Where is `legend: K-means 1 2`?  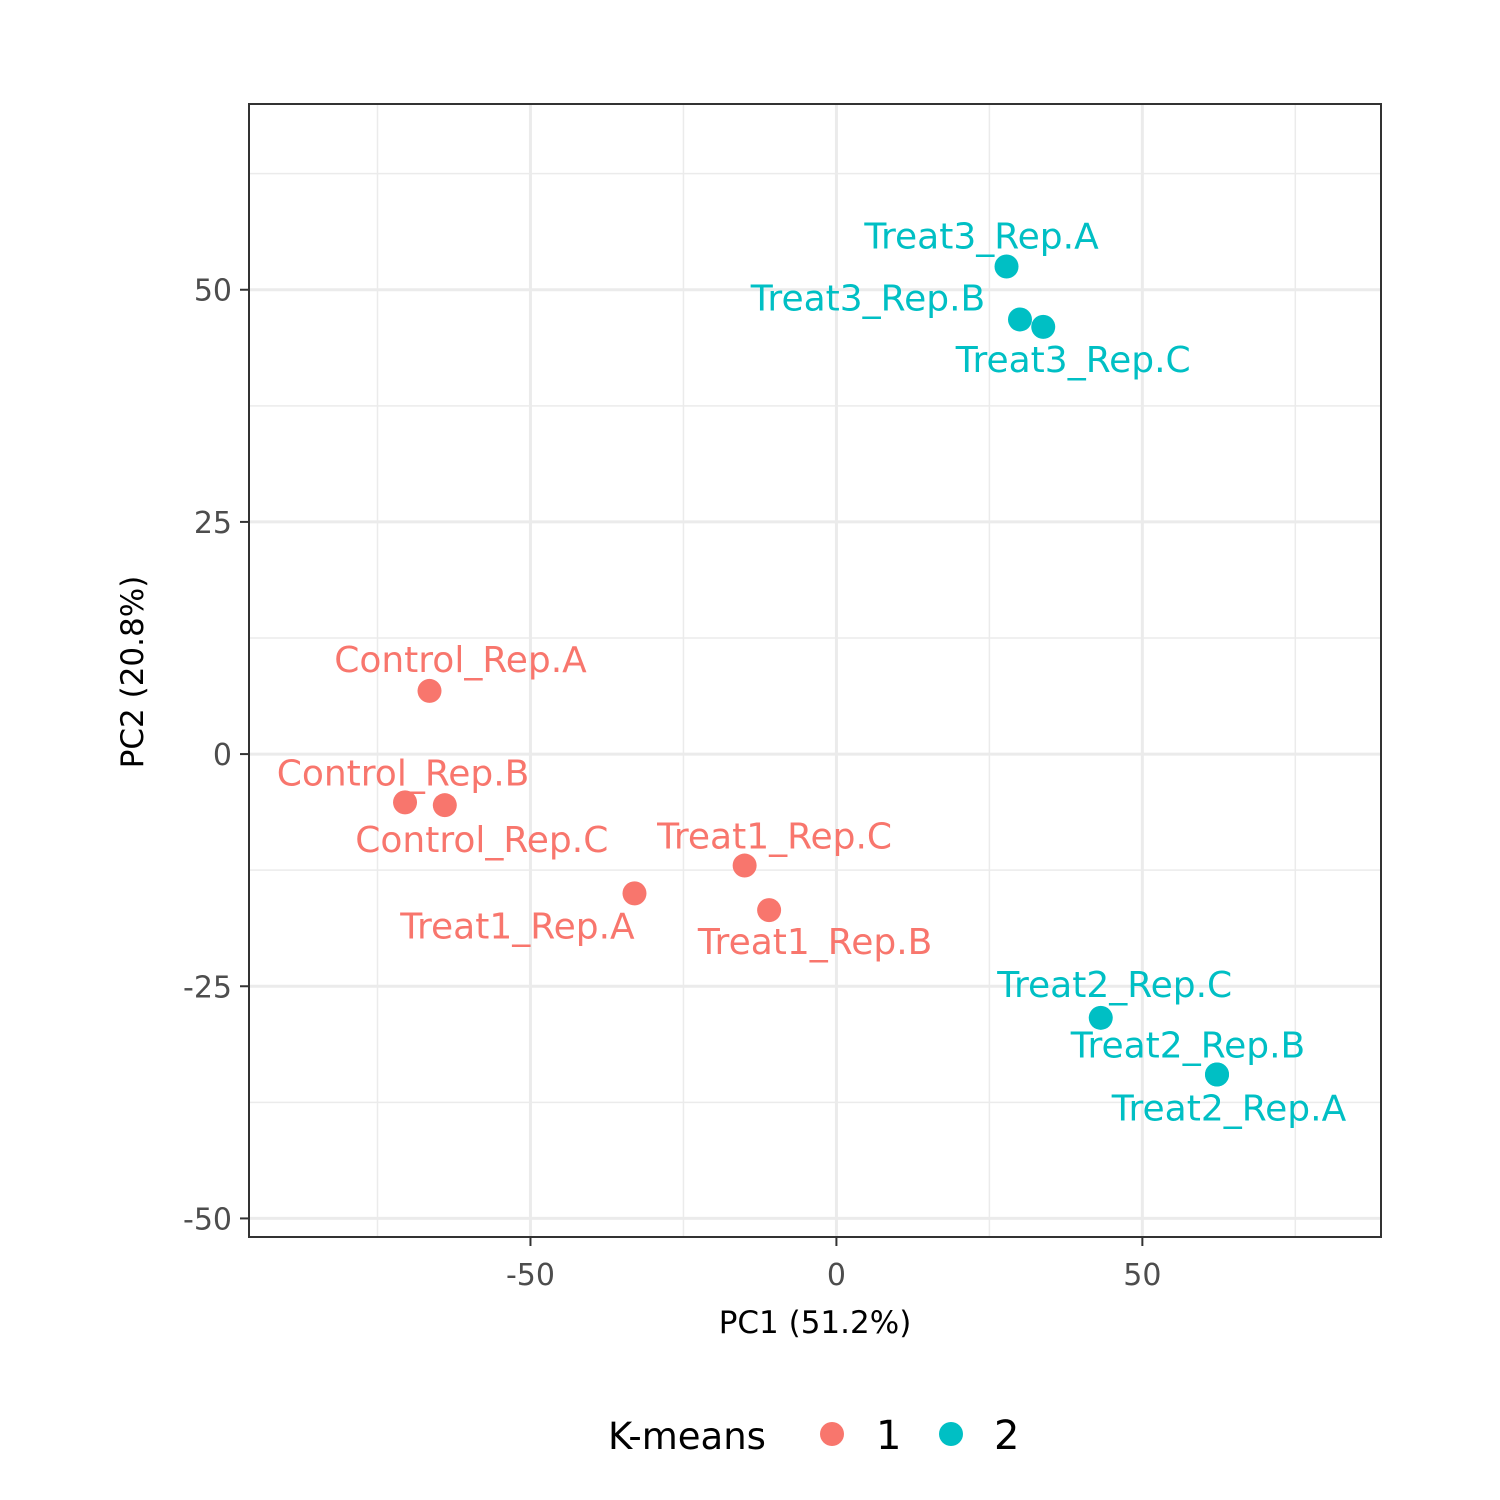
legend: K-means 1 2 is located at coordinates (813, 1436).